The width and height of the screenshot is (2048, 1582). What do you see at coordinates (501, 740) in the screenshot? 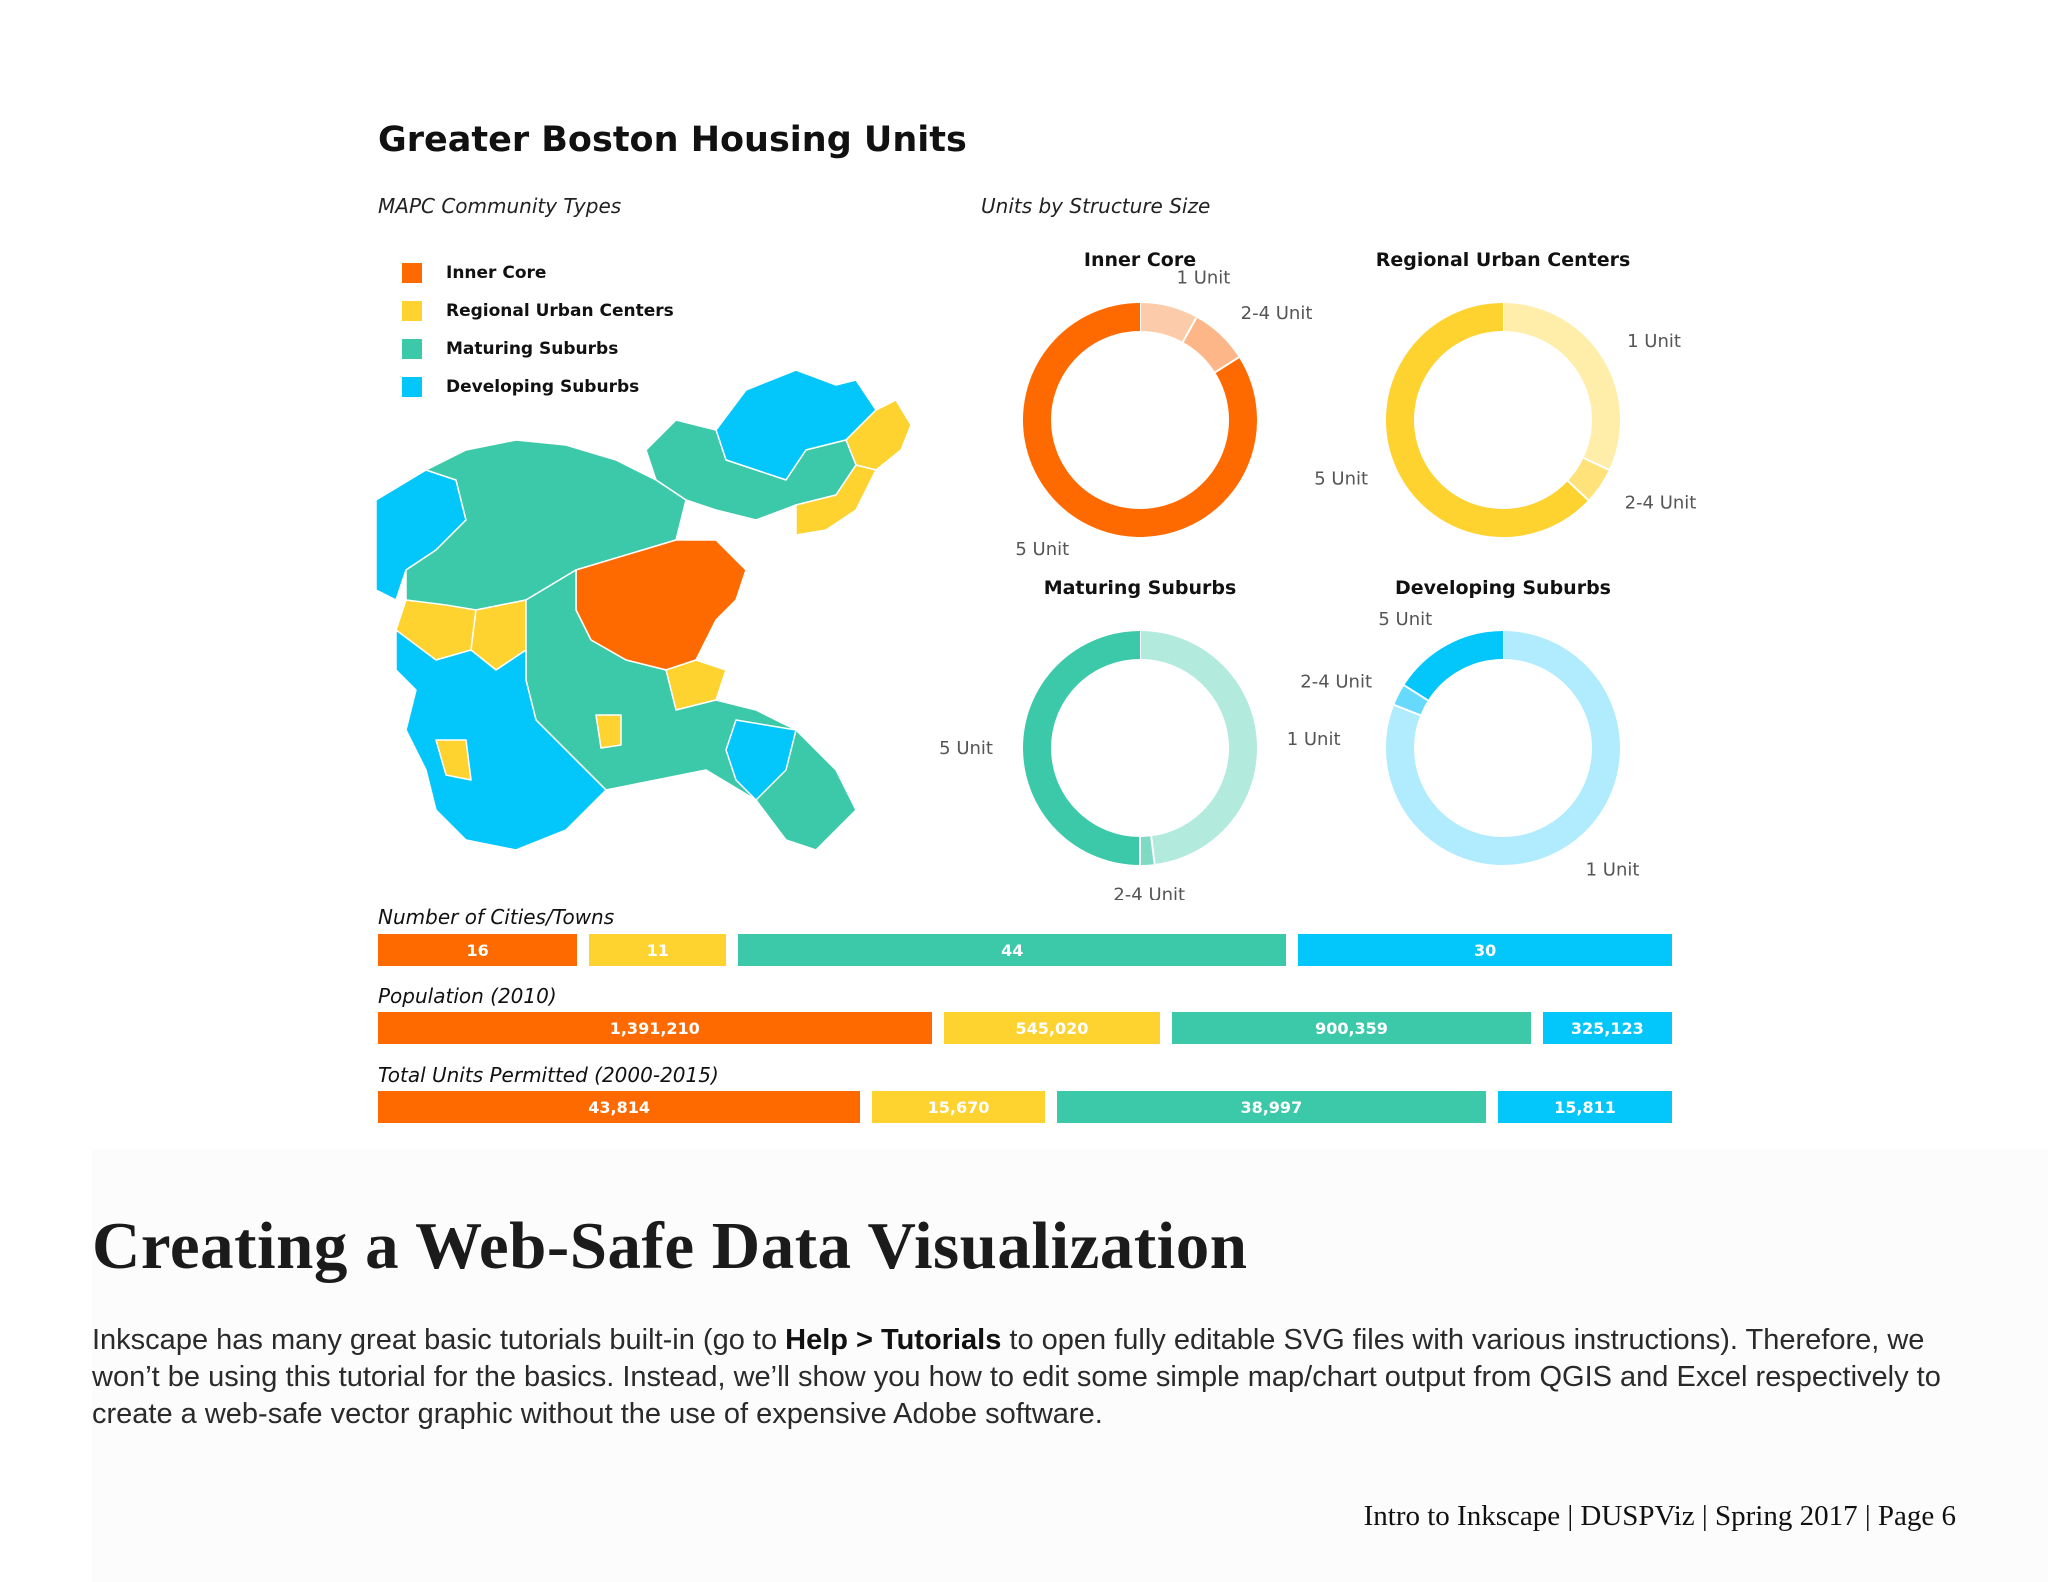
I see `map-region-developing-south` at bounding box center [501, 740].